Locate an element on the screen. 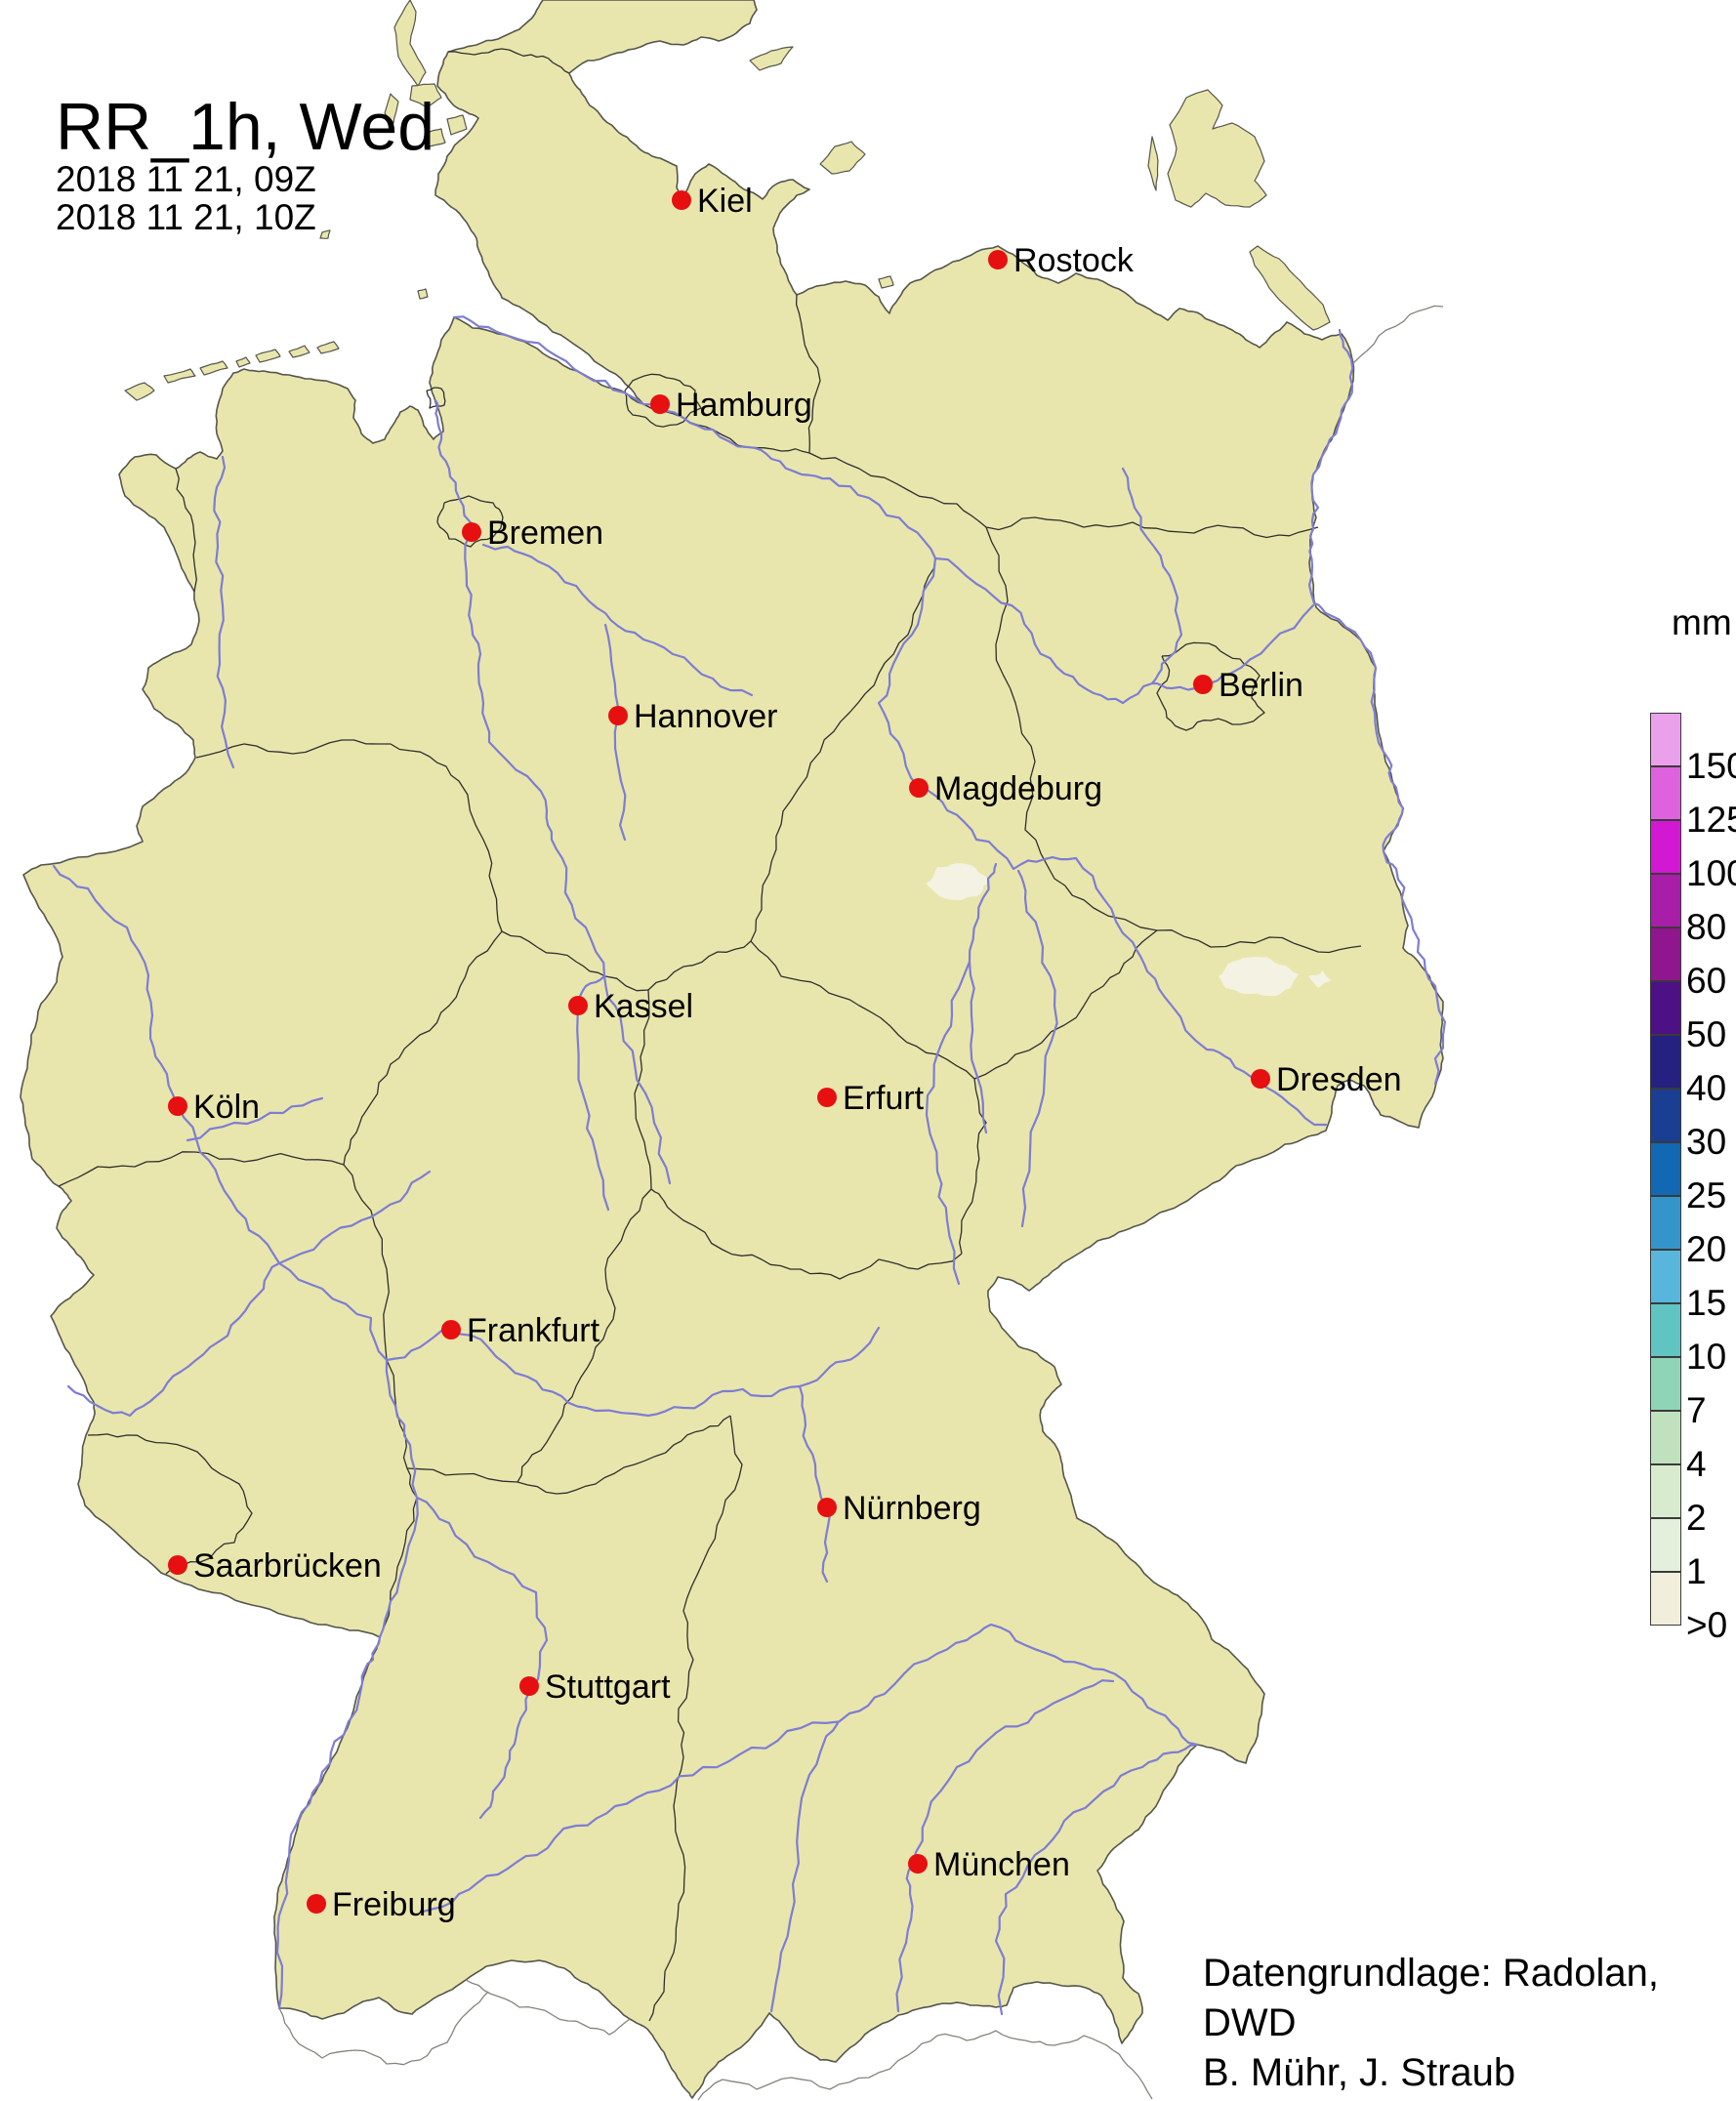 Image resolution: width=1736 pixels, height=2101 pixels. city-label: Magdeburg is located at coordinates (1018, 788).